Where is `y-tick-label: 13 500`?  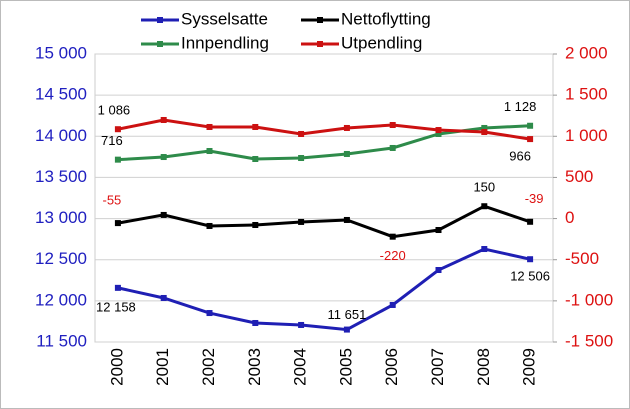
y-tick-label: 13 500 is located at coordinates (61, 176).